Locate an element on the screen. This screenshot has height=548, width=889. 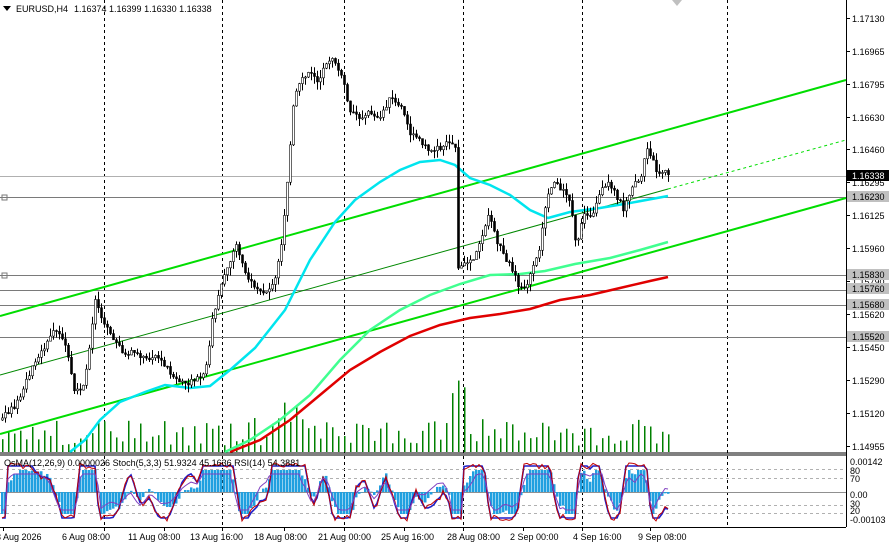
price-tick-label: 1.16795 is located at coordinates (868, 85).